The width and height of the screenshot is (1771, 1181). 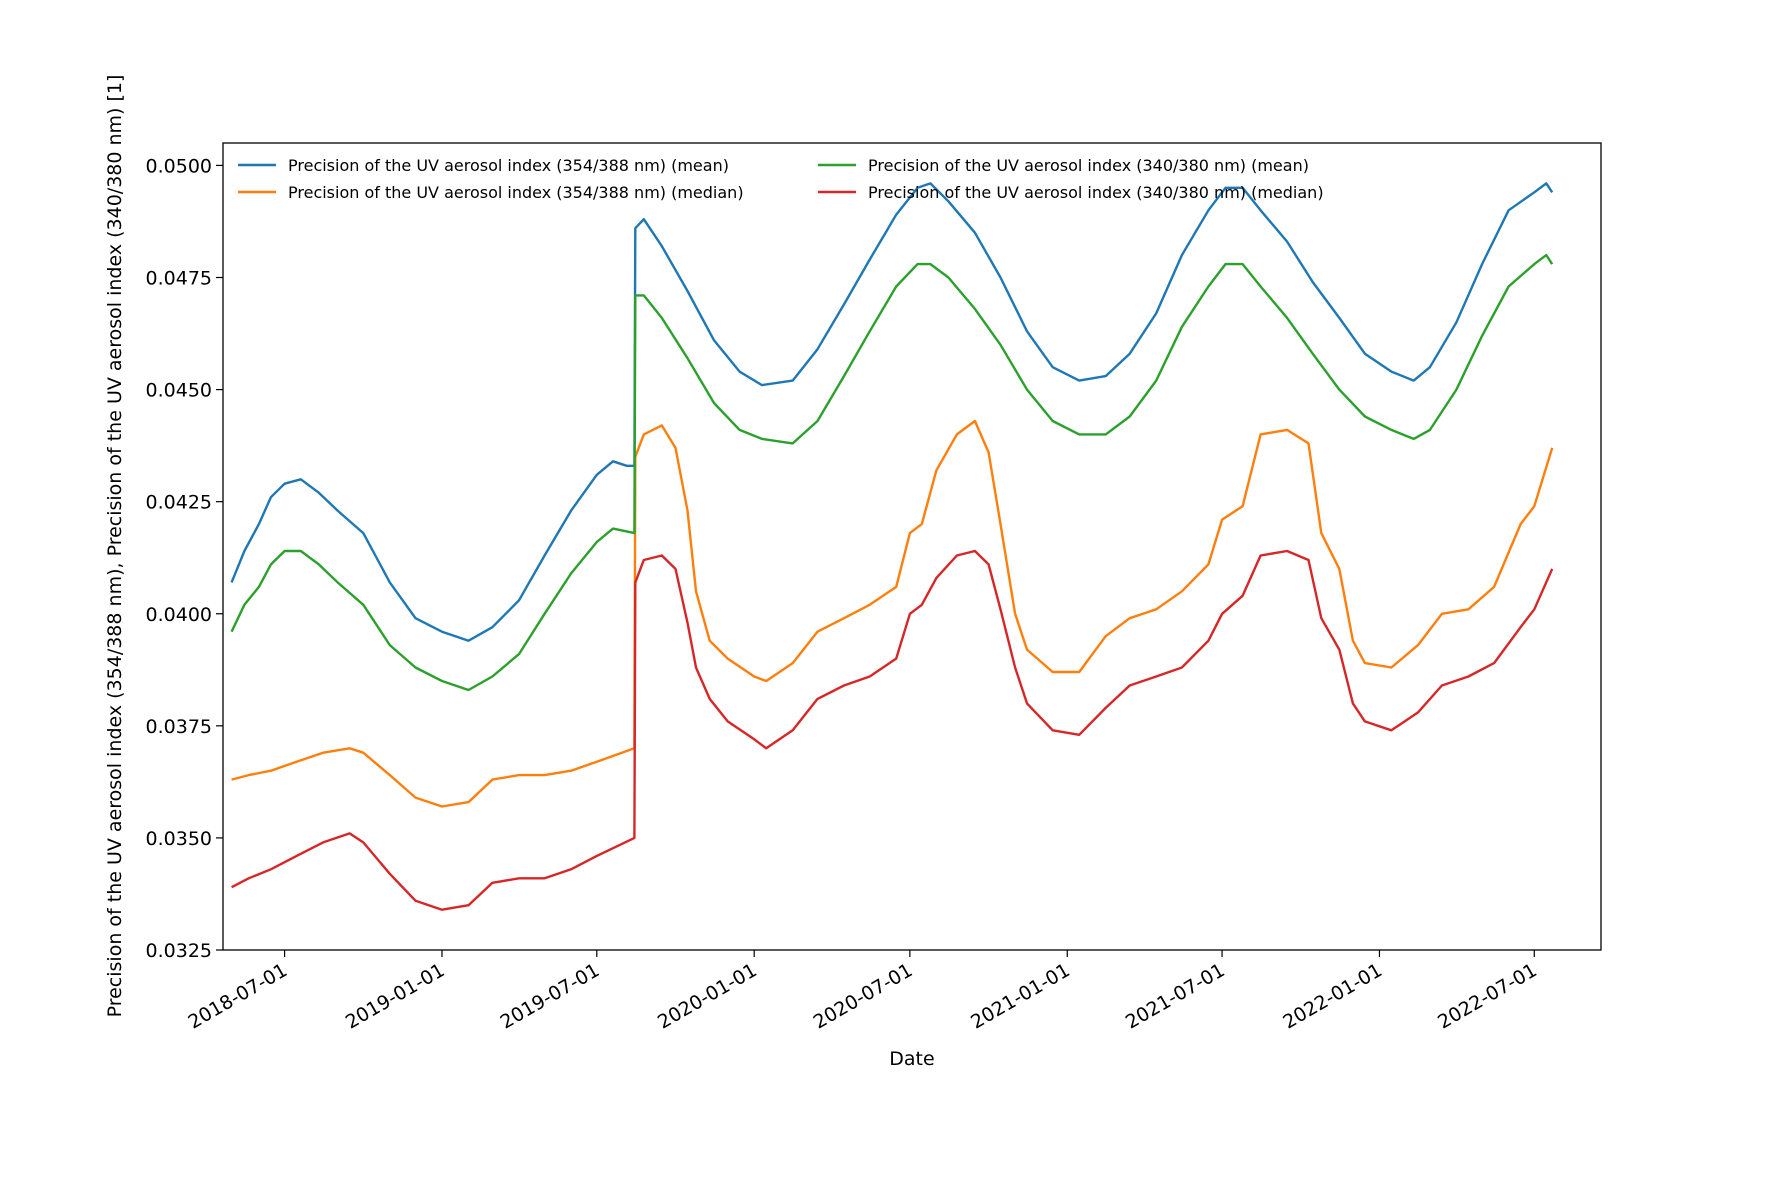 I want to click on x-tick-label: 2020-07-01, so click(x=863, y=996).